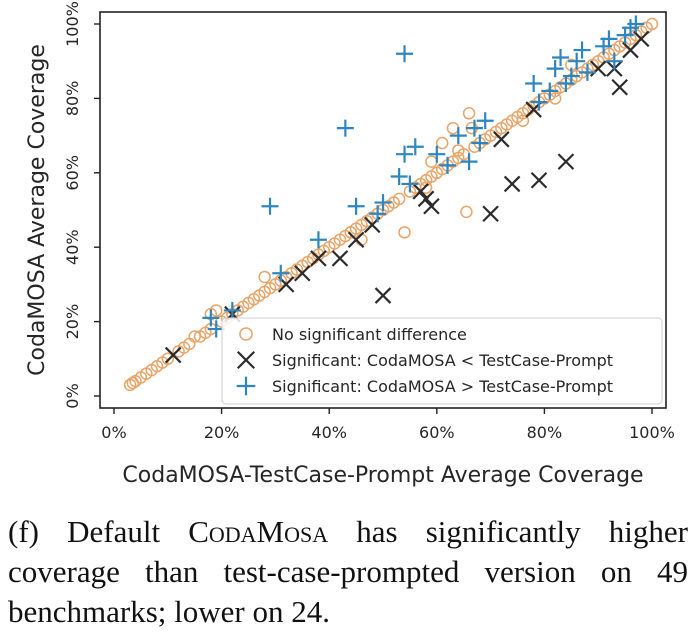 The width and height of the screenshot is (696, 637). I want to click on x-tick-label: 80%, so click(545, 432).